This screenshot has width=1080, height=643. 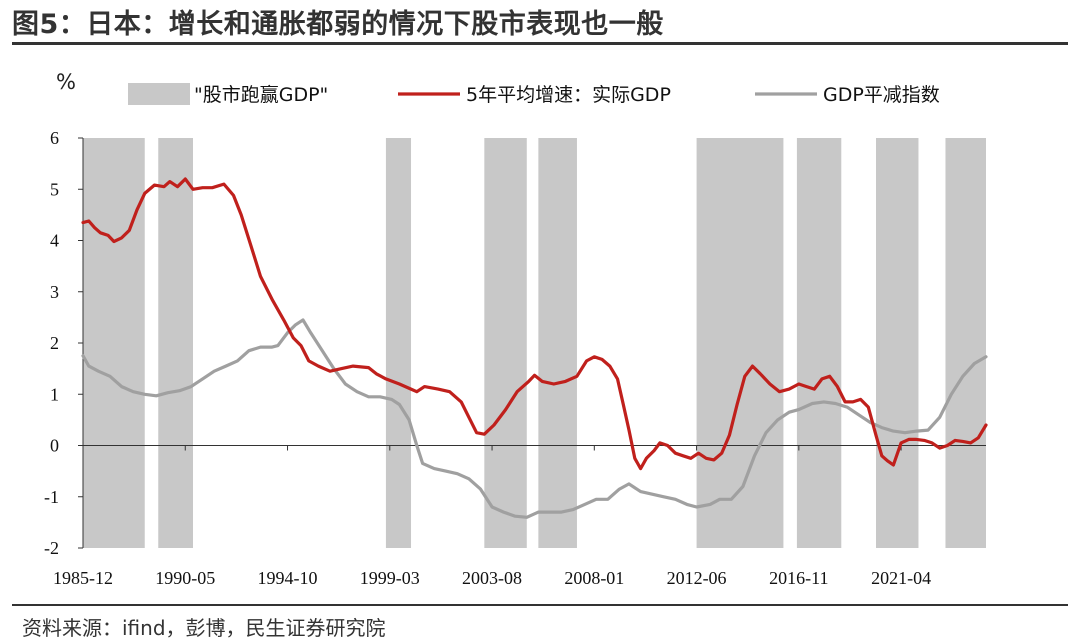 I want to click on y-tick-label: 5, so click(x=54, y=189).